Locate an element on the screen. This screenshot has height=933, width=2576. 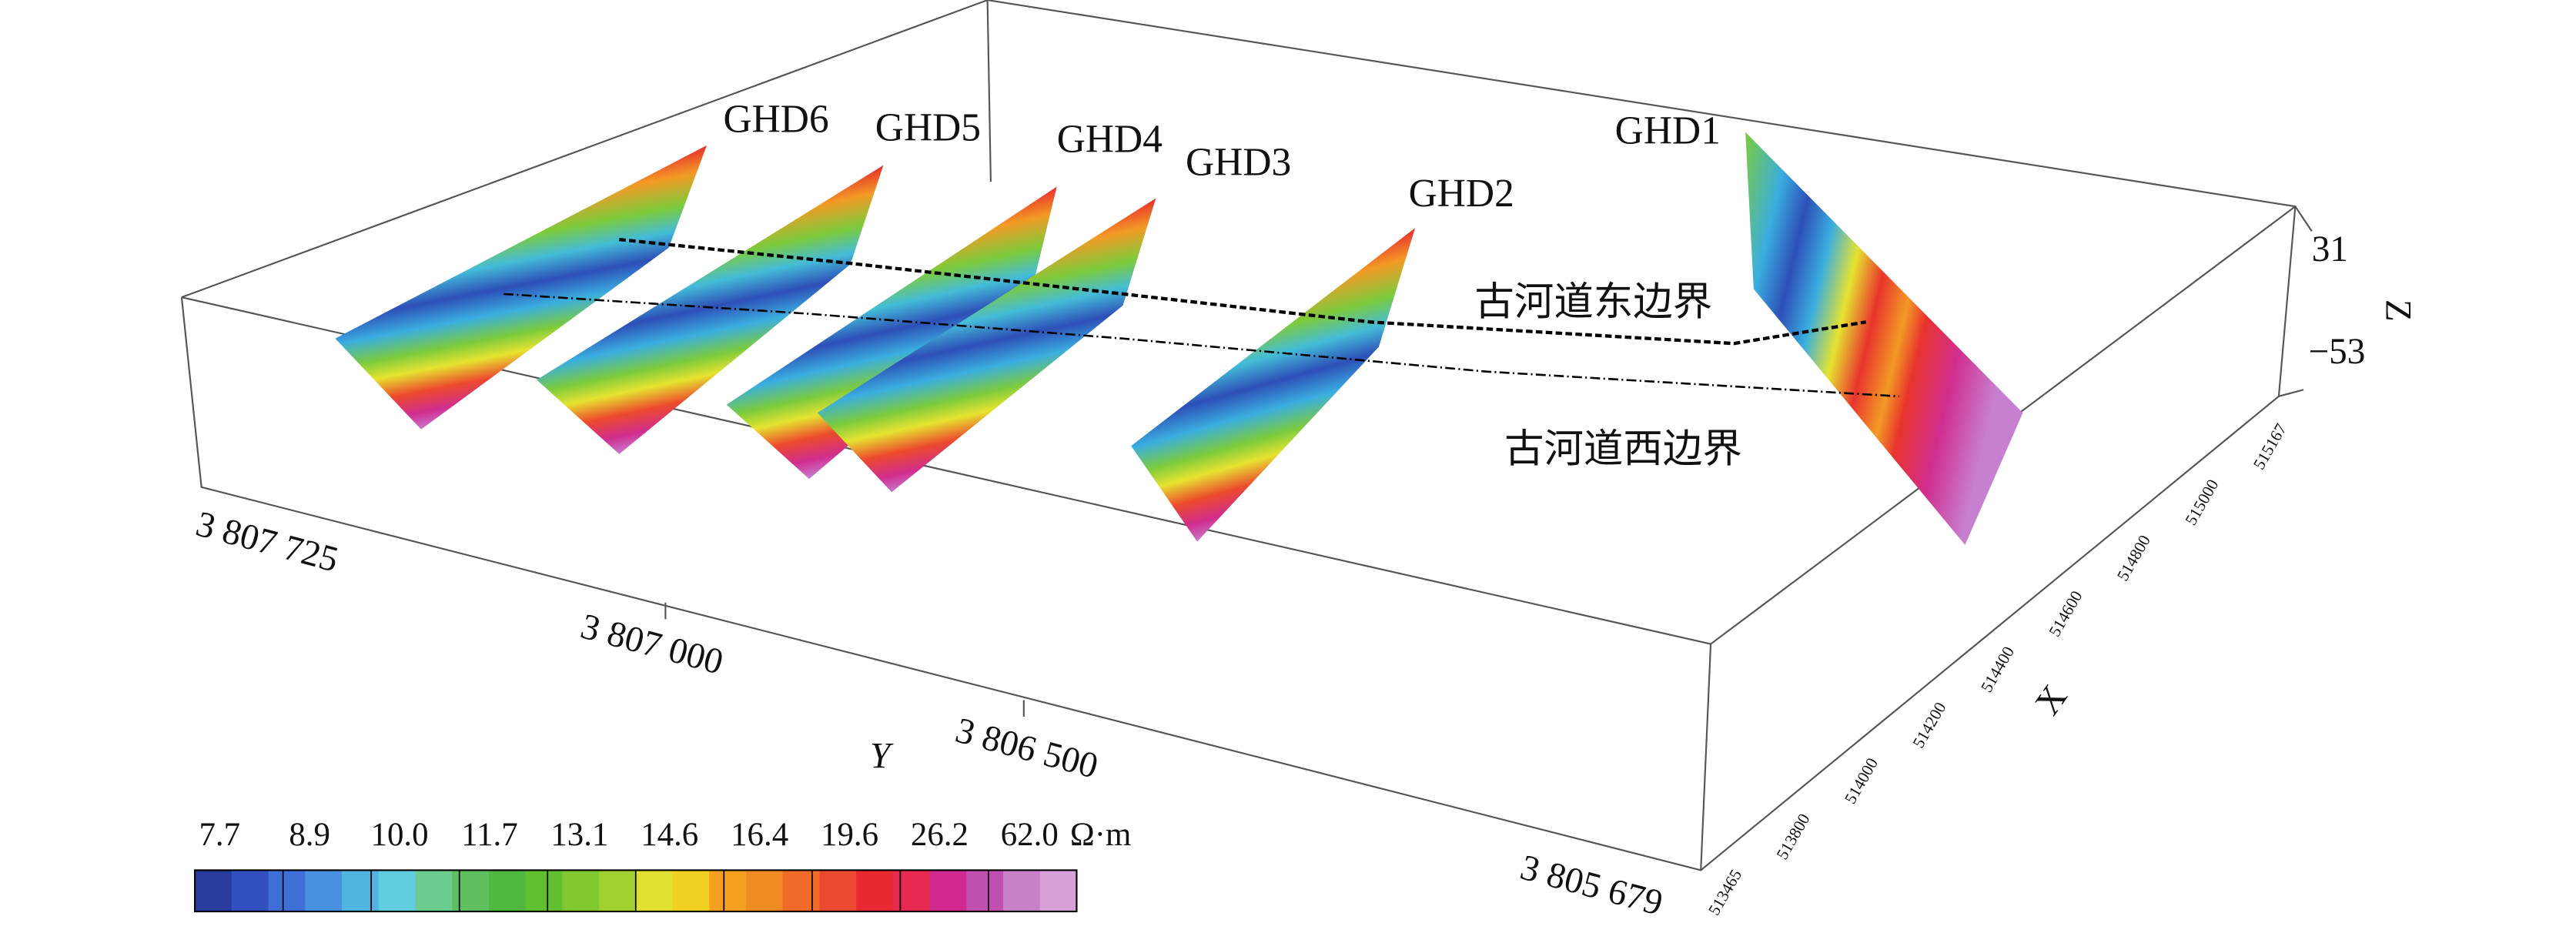
x-axis-label: X is located at coordinates (2051, 700).